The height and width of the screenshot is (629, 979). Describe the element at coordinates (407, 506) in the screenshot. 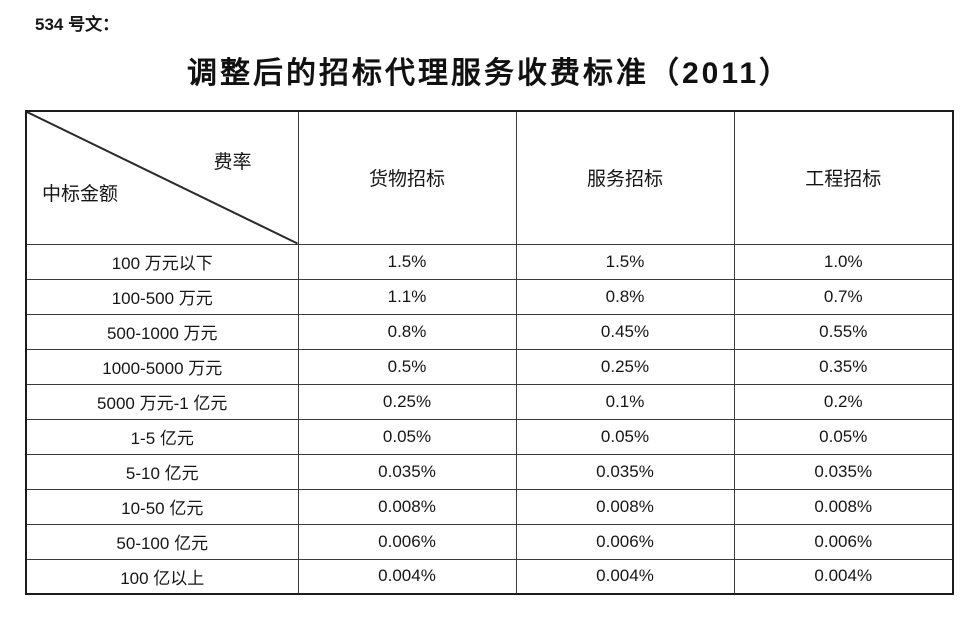

I see `goods-rate-cell: 0.008%` at that location.